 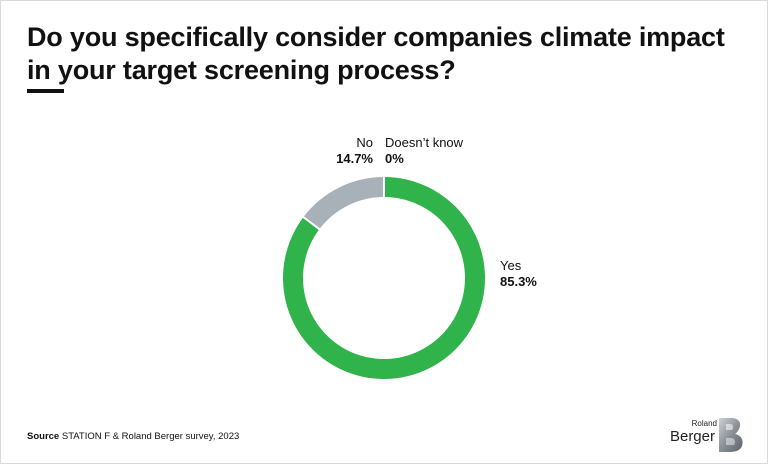 What do you see at coordinates (150, 436) in the screenshot?
I see `source-text: STATION F & Roland Berger survey, 2023` at bounding box center [150, 436].